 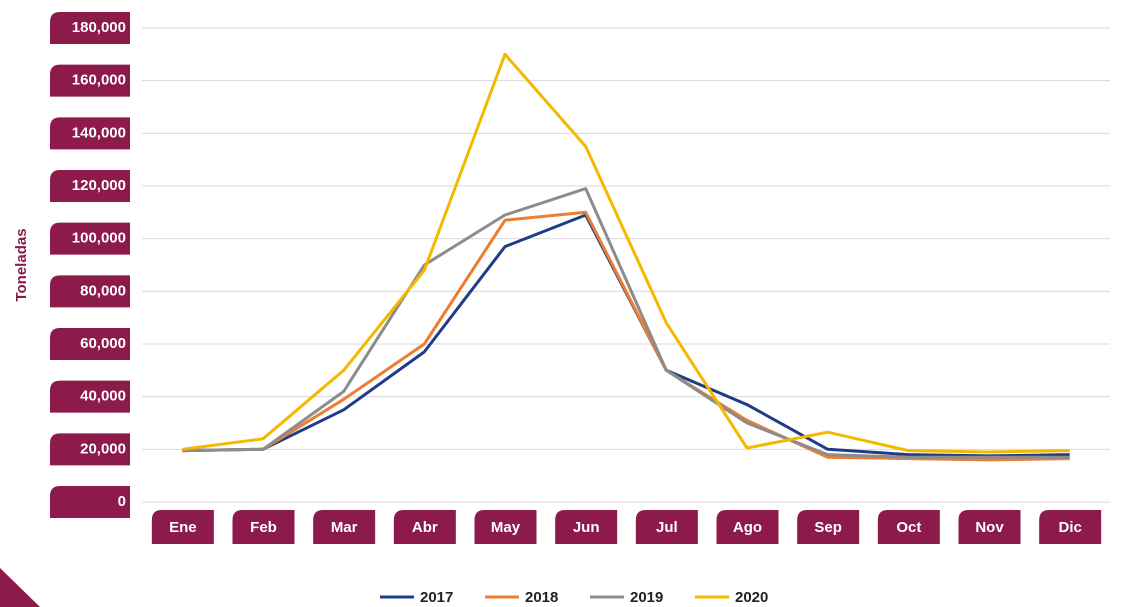 I want to click on y-tick-label: 160,000, so click(x=99, y=80).